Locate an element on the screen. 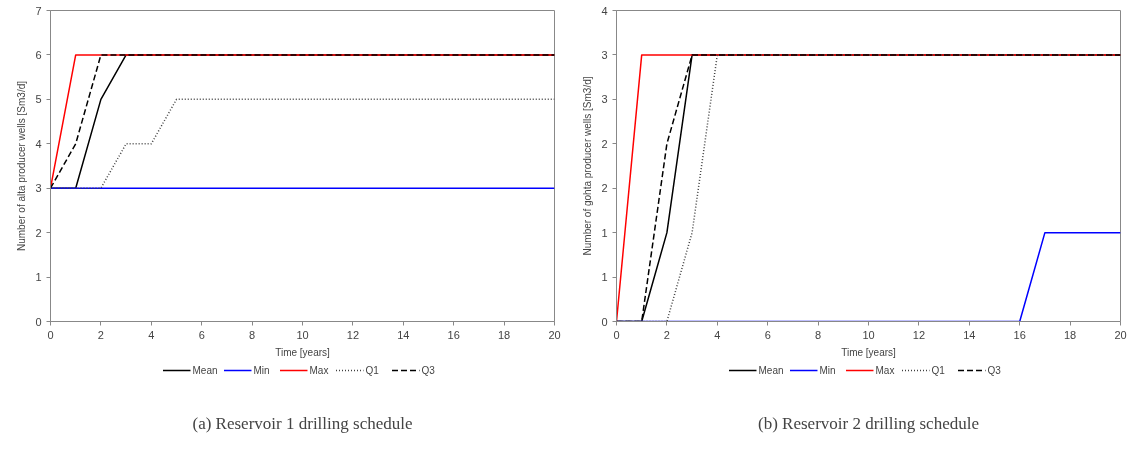 The height and width of the screenshot is (461, 1137). y-tick-label: 6 is located at coordinates (38, 54).